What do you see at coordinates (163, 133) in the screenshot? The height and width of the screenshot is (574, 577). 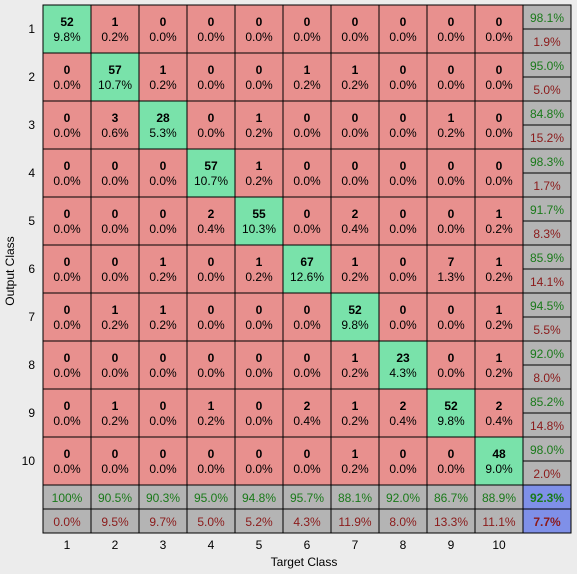 I see `cell-percent: 5.3%` at bounding box center [163, 133].